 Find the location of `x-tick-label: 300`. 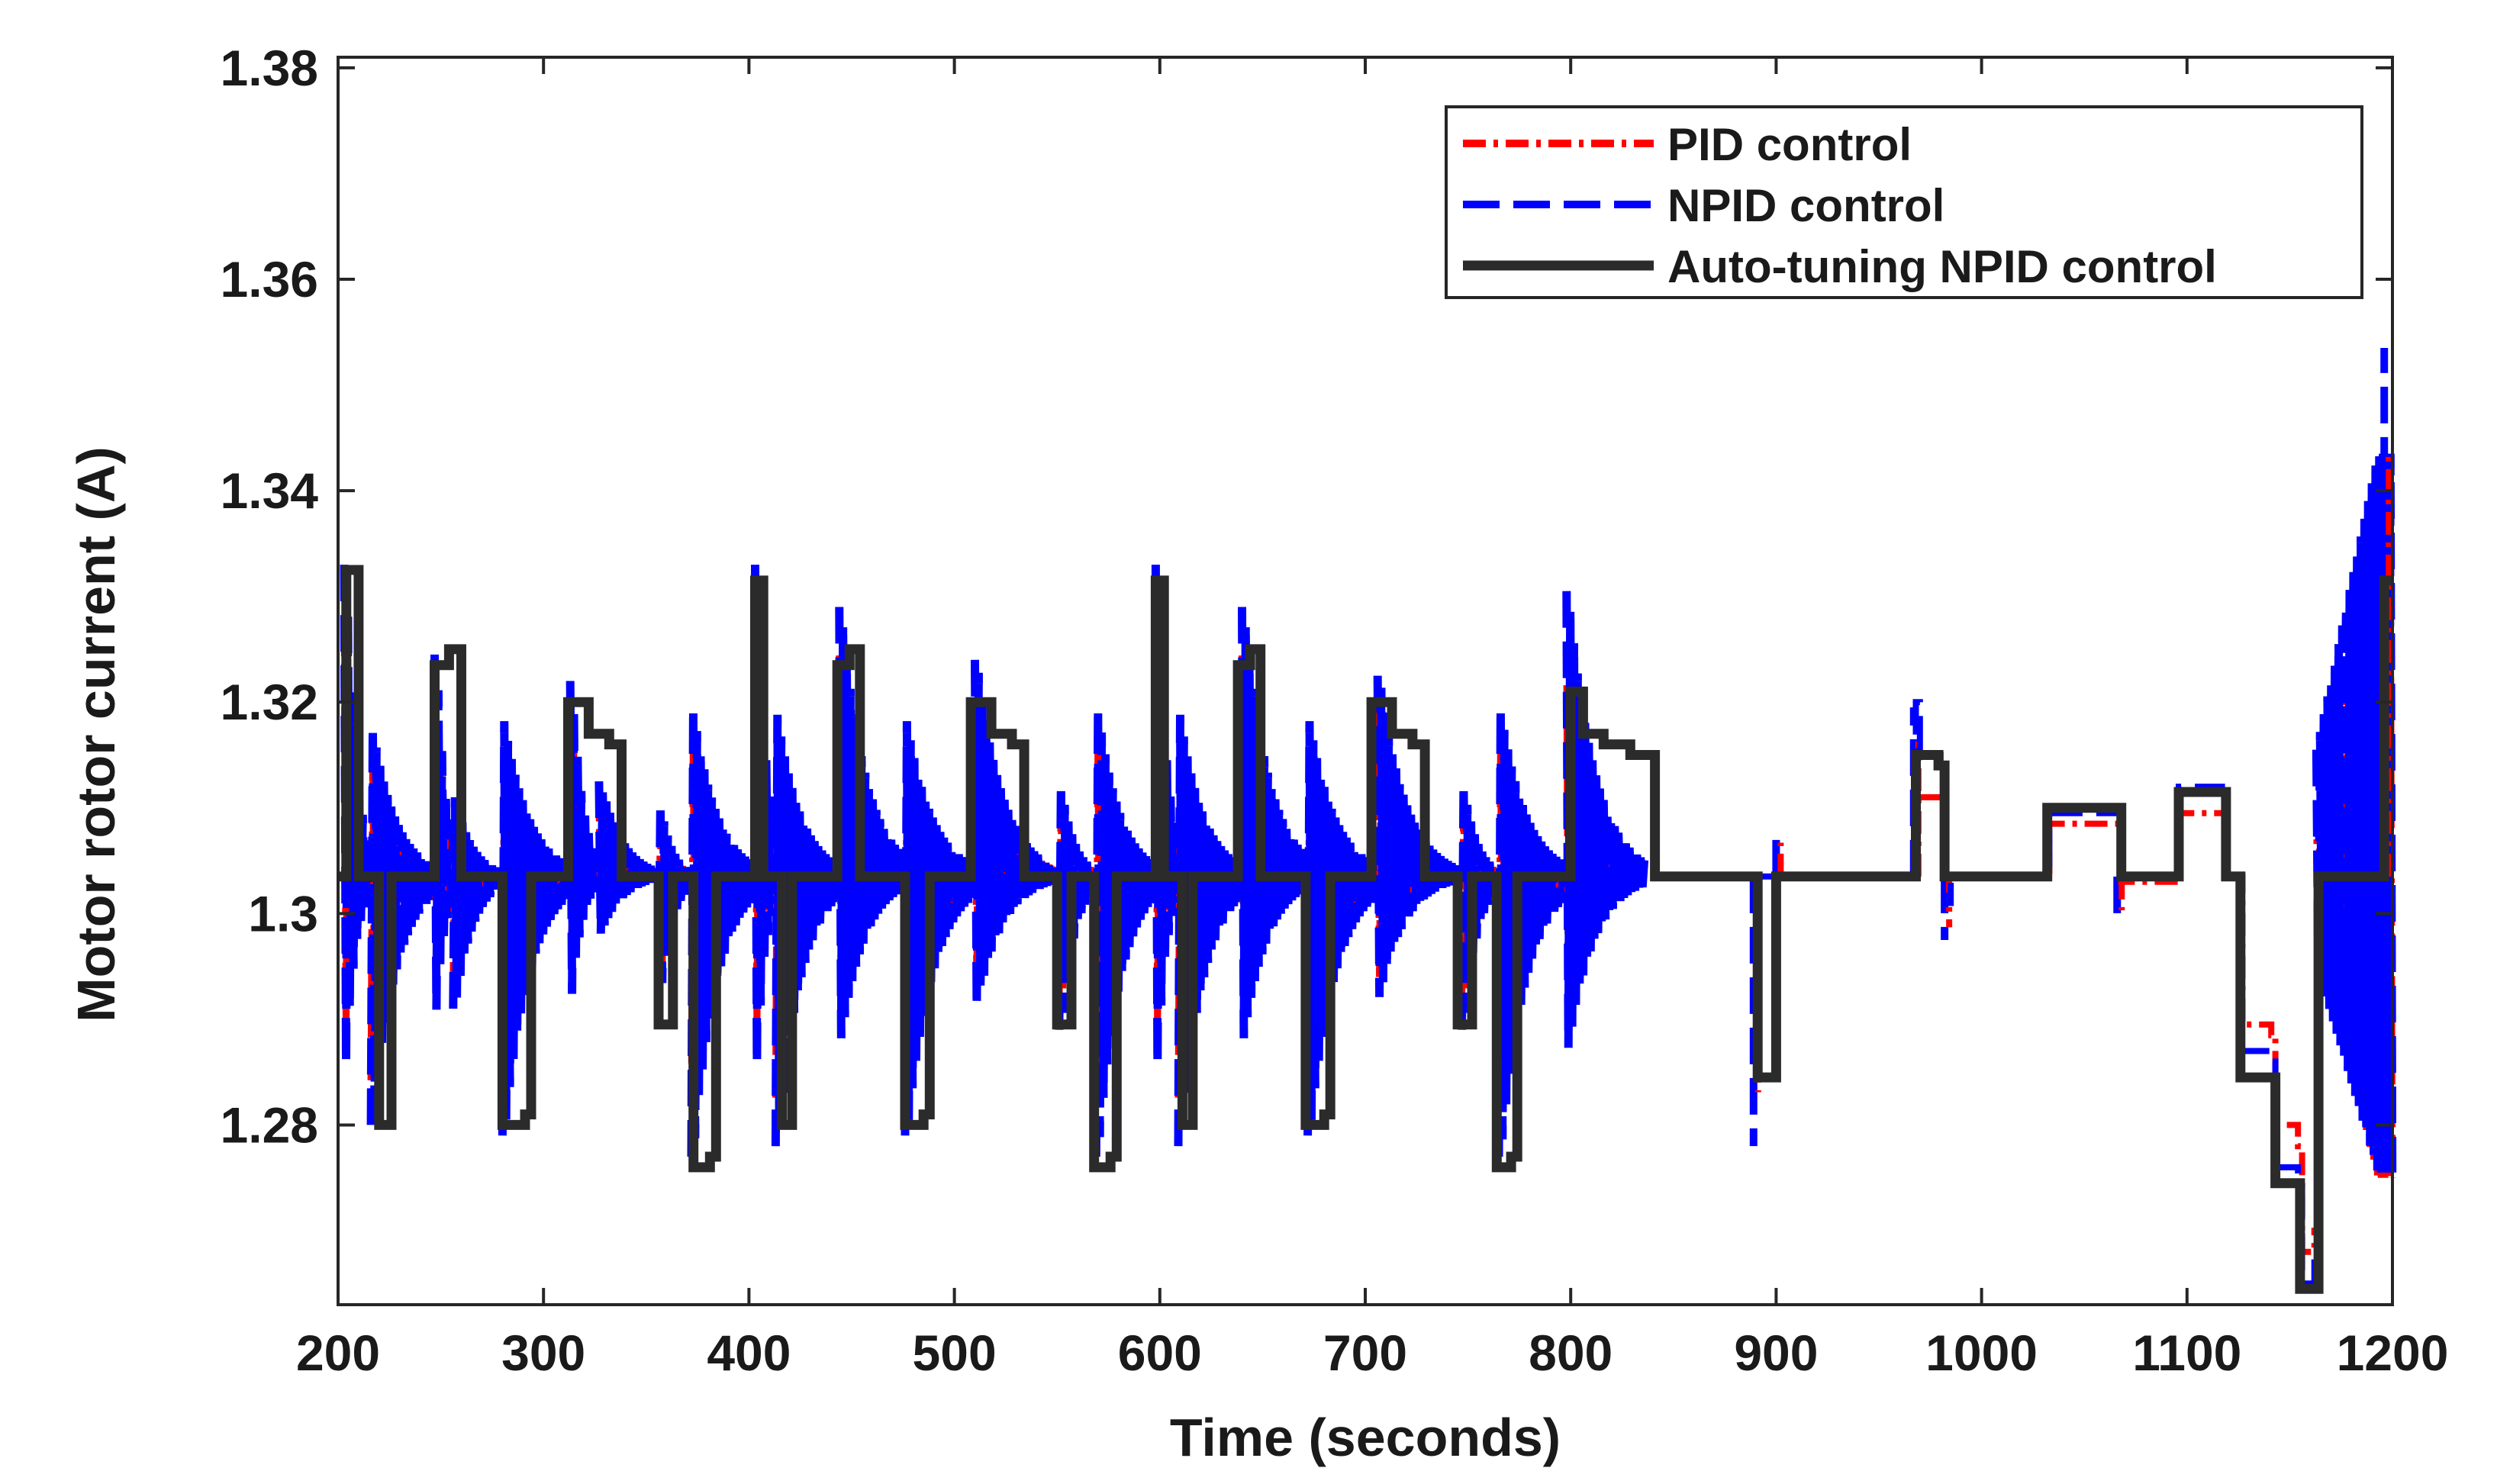

x-tick-label: 300 is located at coordinates (543, 1353).